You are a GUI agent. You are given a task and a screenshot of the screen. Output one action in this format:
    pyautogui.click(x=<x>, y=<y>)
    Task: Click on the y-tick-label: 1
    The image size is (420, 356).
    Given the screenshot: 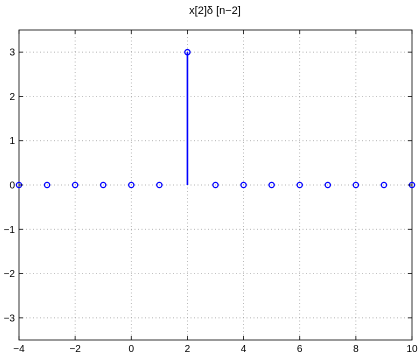 What is the action you would take?
    pyautogui.click(x=12, y=141)
    